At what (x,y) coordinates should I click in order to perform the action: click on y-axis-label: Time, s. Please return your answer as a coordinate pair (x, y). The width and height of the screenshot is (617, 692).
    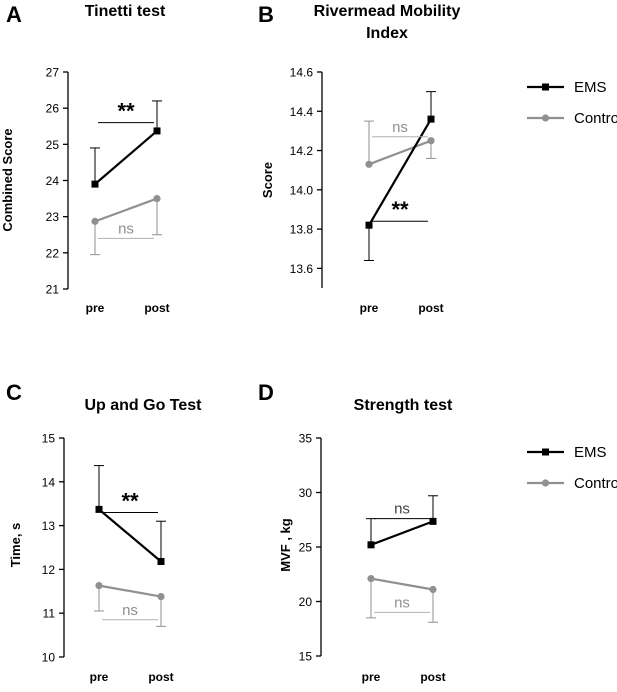
    Looking at the image, I should click on (15, 545).